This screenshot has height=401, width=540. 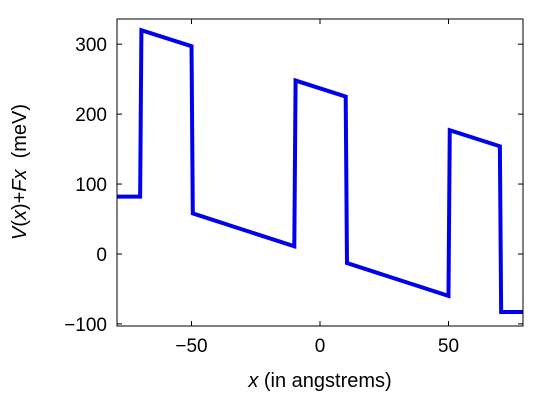 What do you see at coordinates (20, 201) in the screenshot?
I see `y-label-mid: )+` at bounding box center [20, 201].